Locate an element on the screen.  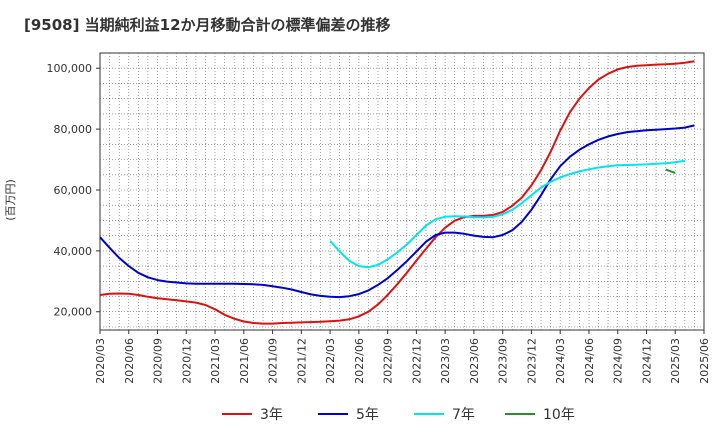
y-tick-label: 20,000 is located at coordinates (73, 312).